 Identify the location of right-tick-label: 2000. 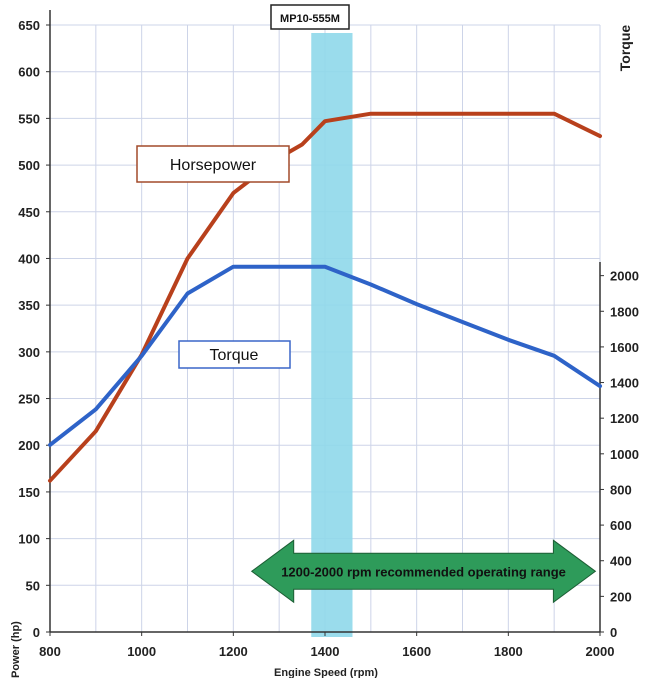
(624, 276).